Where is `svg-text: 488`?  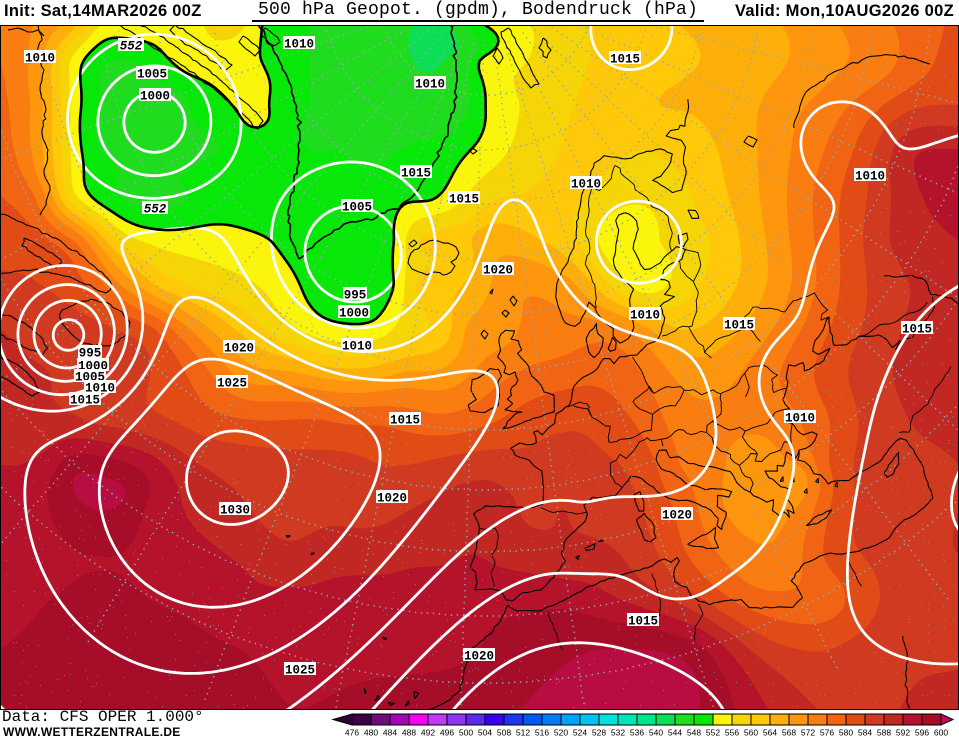 svg-text: 488 is located at coordinates (409, 733).